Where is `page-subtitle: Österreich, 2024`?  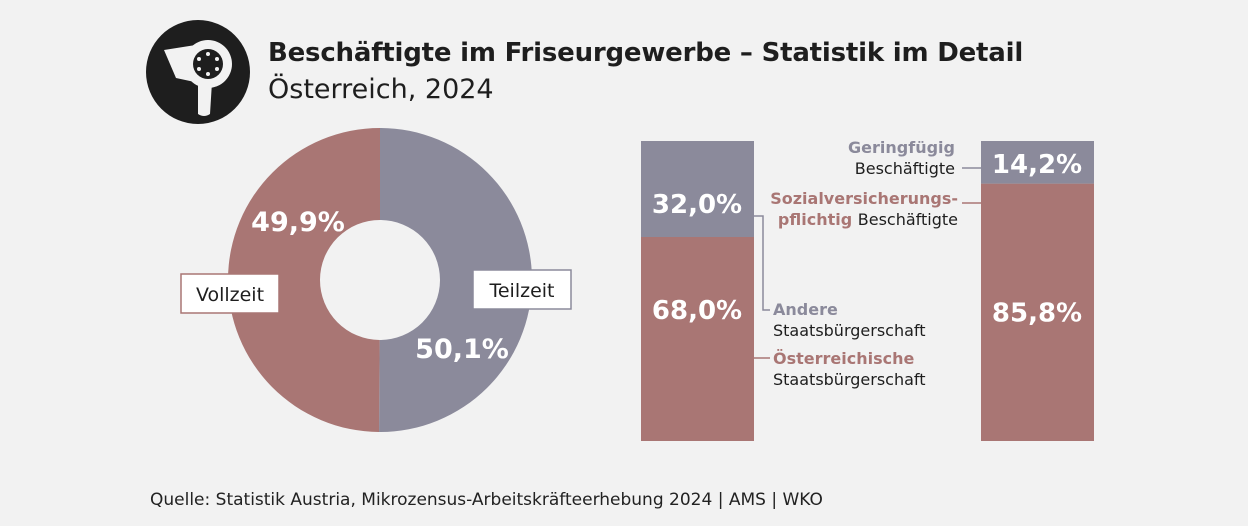 page-subtitle: Österreich, 2024 is located at coordinates (381, 89).